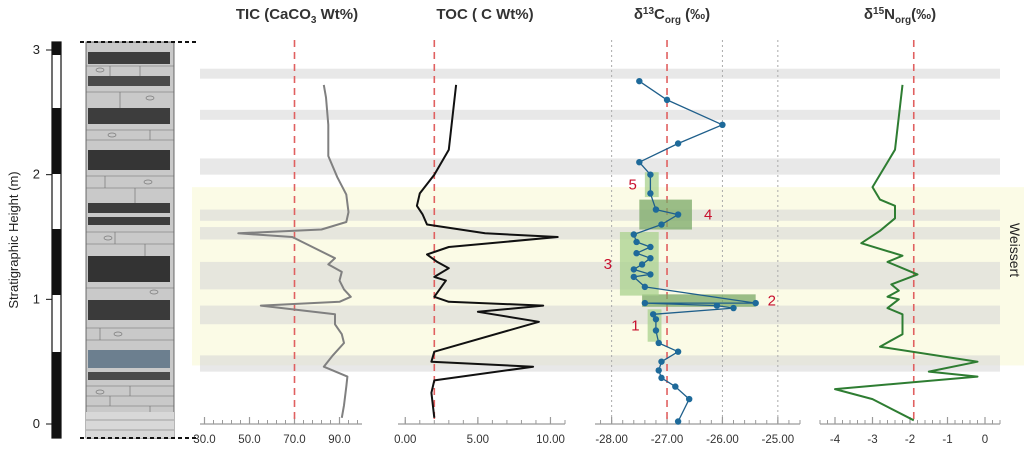 The height and width of the screenshot is (449, 1024). Describe the element at coordinates (405, 440) in the screenshot. I see `x-tick-label: 0.00` at that location.